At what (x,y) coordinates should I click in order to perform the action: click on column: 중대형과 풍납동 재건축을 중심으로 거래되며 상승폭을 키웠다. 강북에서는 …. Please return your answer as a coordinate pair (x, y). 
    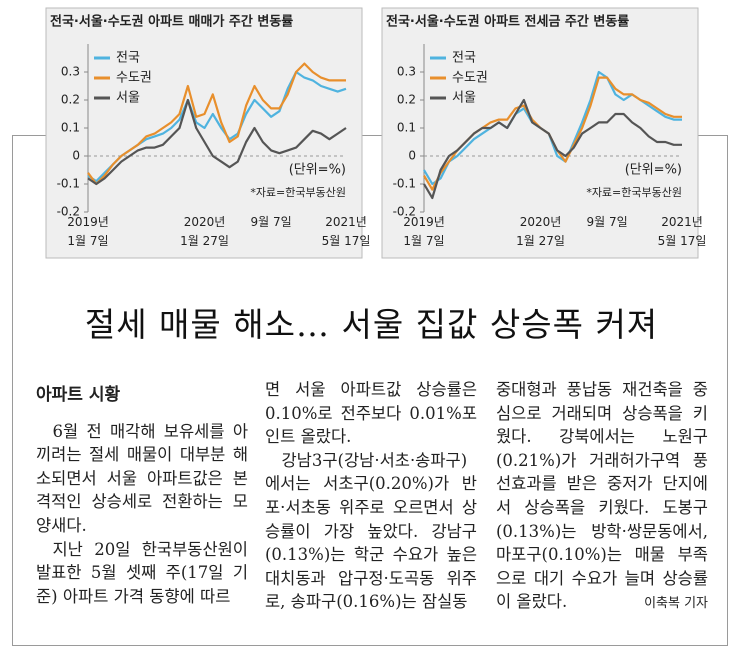
    Looking at the image, I should click on (602, 497).